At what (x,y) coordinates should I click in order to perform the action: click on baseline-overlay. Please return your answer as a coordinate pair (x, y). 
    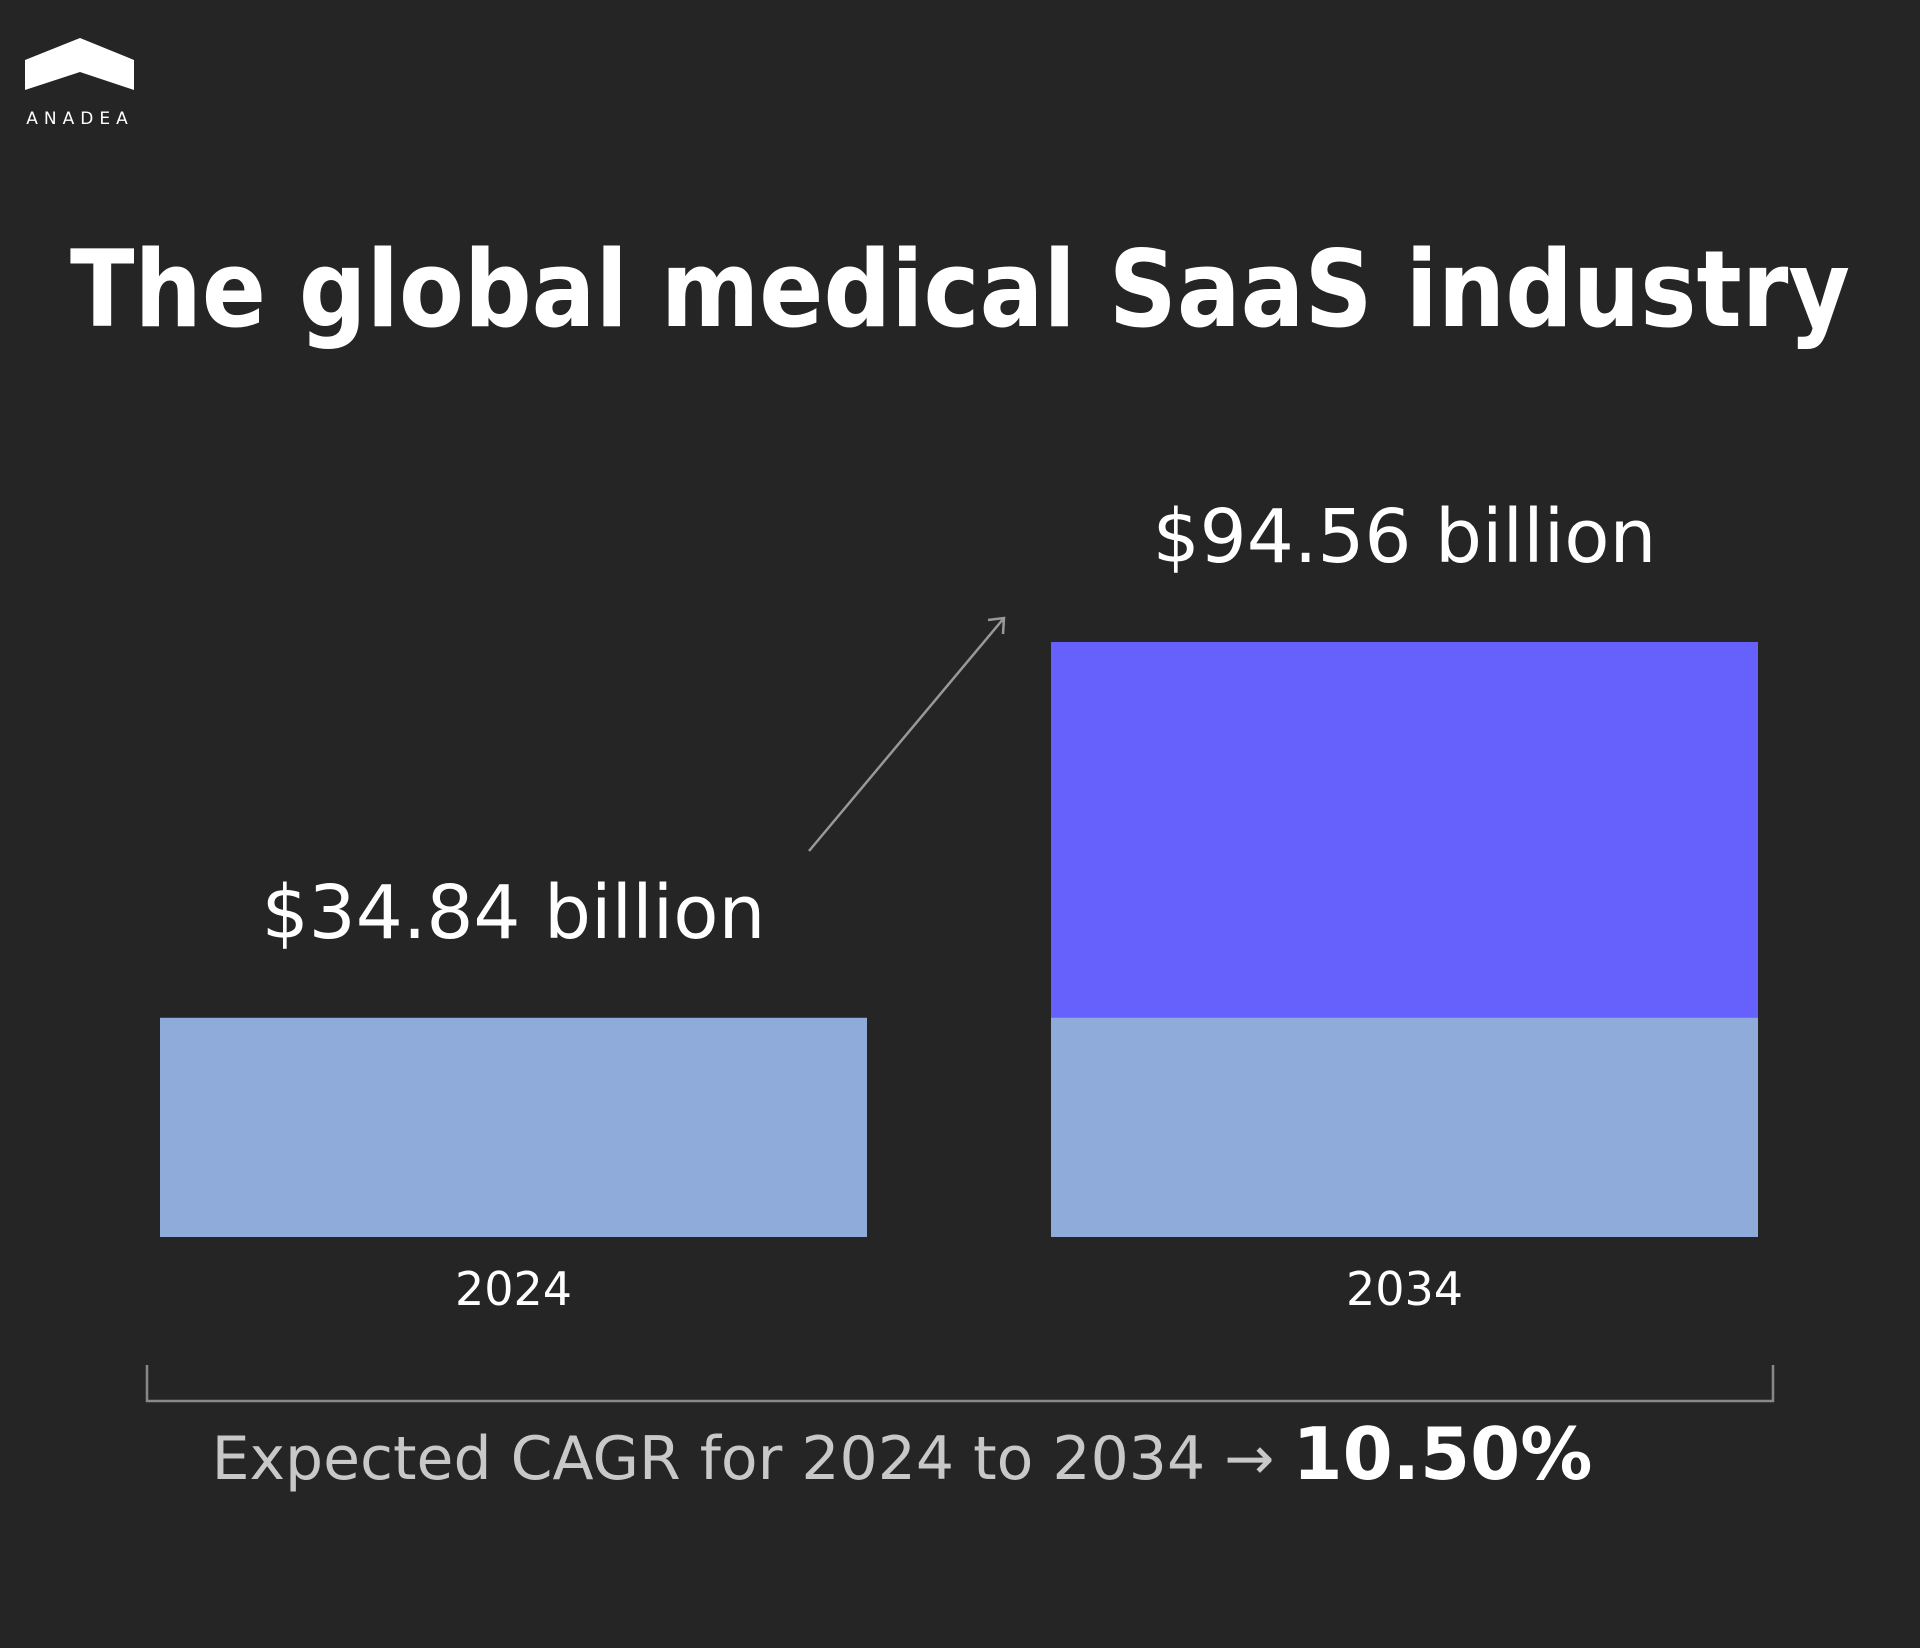
    Looking at the image, I should click on (1404, 1127).